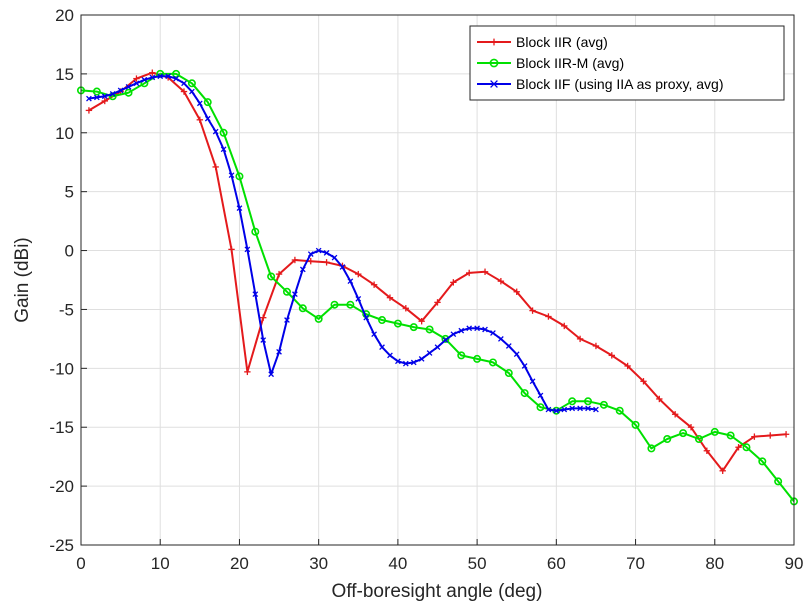 Image resolution: width=808 pixels, height=606 pixels. Describe the element at coordinates (477, 563) in the screenshot. I see `x-tick-label: 50` at that location.